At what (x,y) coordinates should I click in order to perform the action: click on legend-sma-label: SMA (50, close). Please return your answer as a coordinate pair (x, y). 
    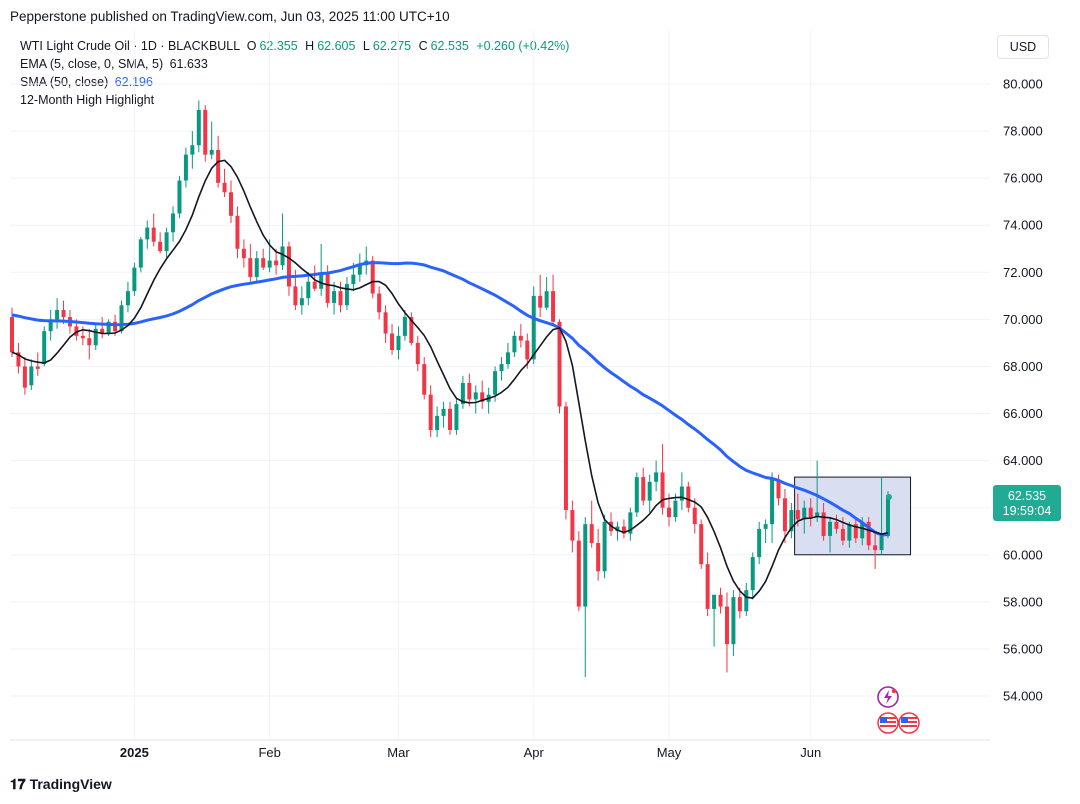
    Looking at the image, I should click on (64, 82).